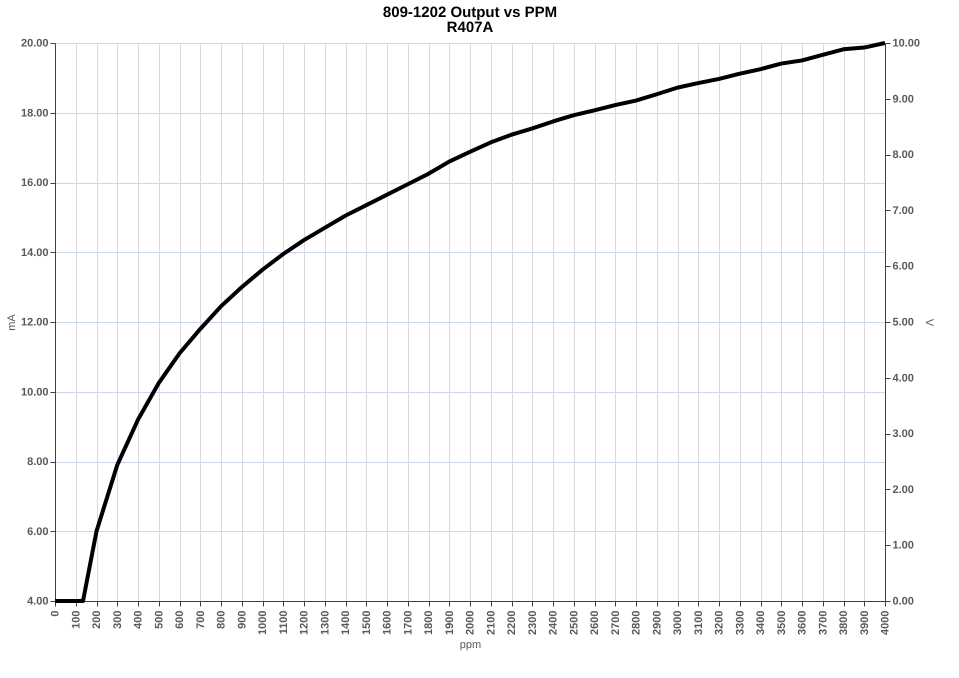 Image resolution: width=959 pixels, height=678 pixels. Describe the element at coordinates (886, 622) in the screenshot. I see `x-tick-label: 4000` at that location.